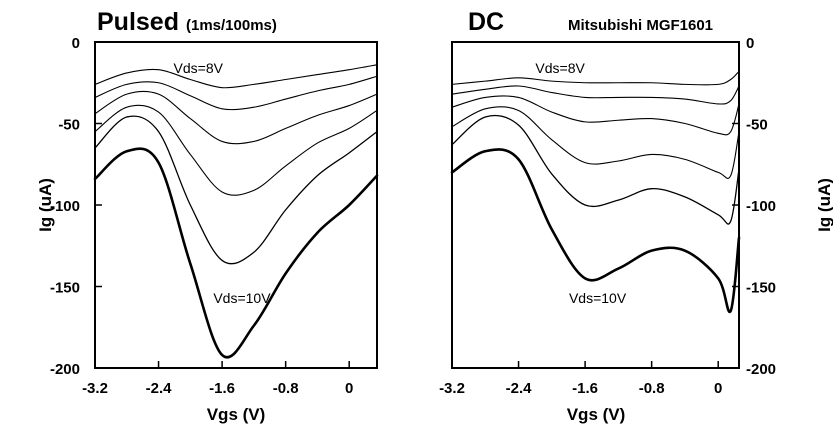 Image resolution: width=833 pixels, height=439 pixels. Describe the element at coordinates (231, 25) in the screenshot. I see `chart-subtitle: (1ms/100ms)` at that location.